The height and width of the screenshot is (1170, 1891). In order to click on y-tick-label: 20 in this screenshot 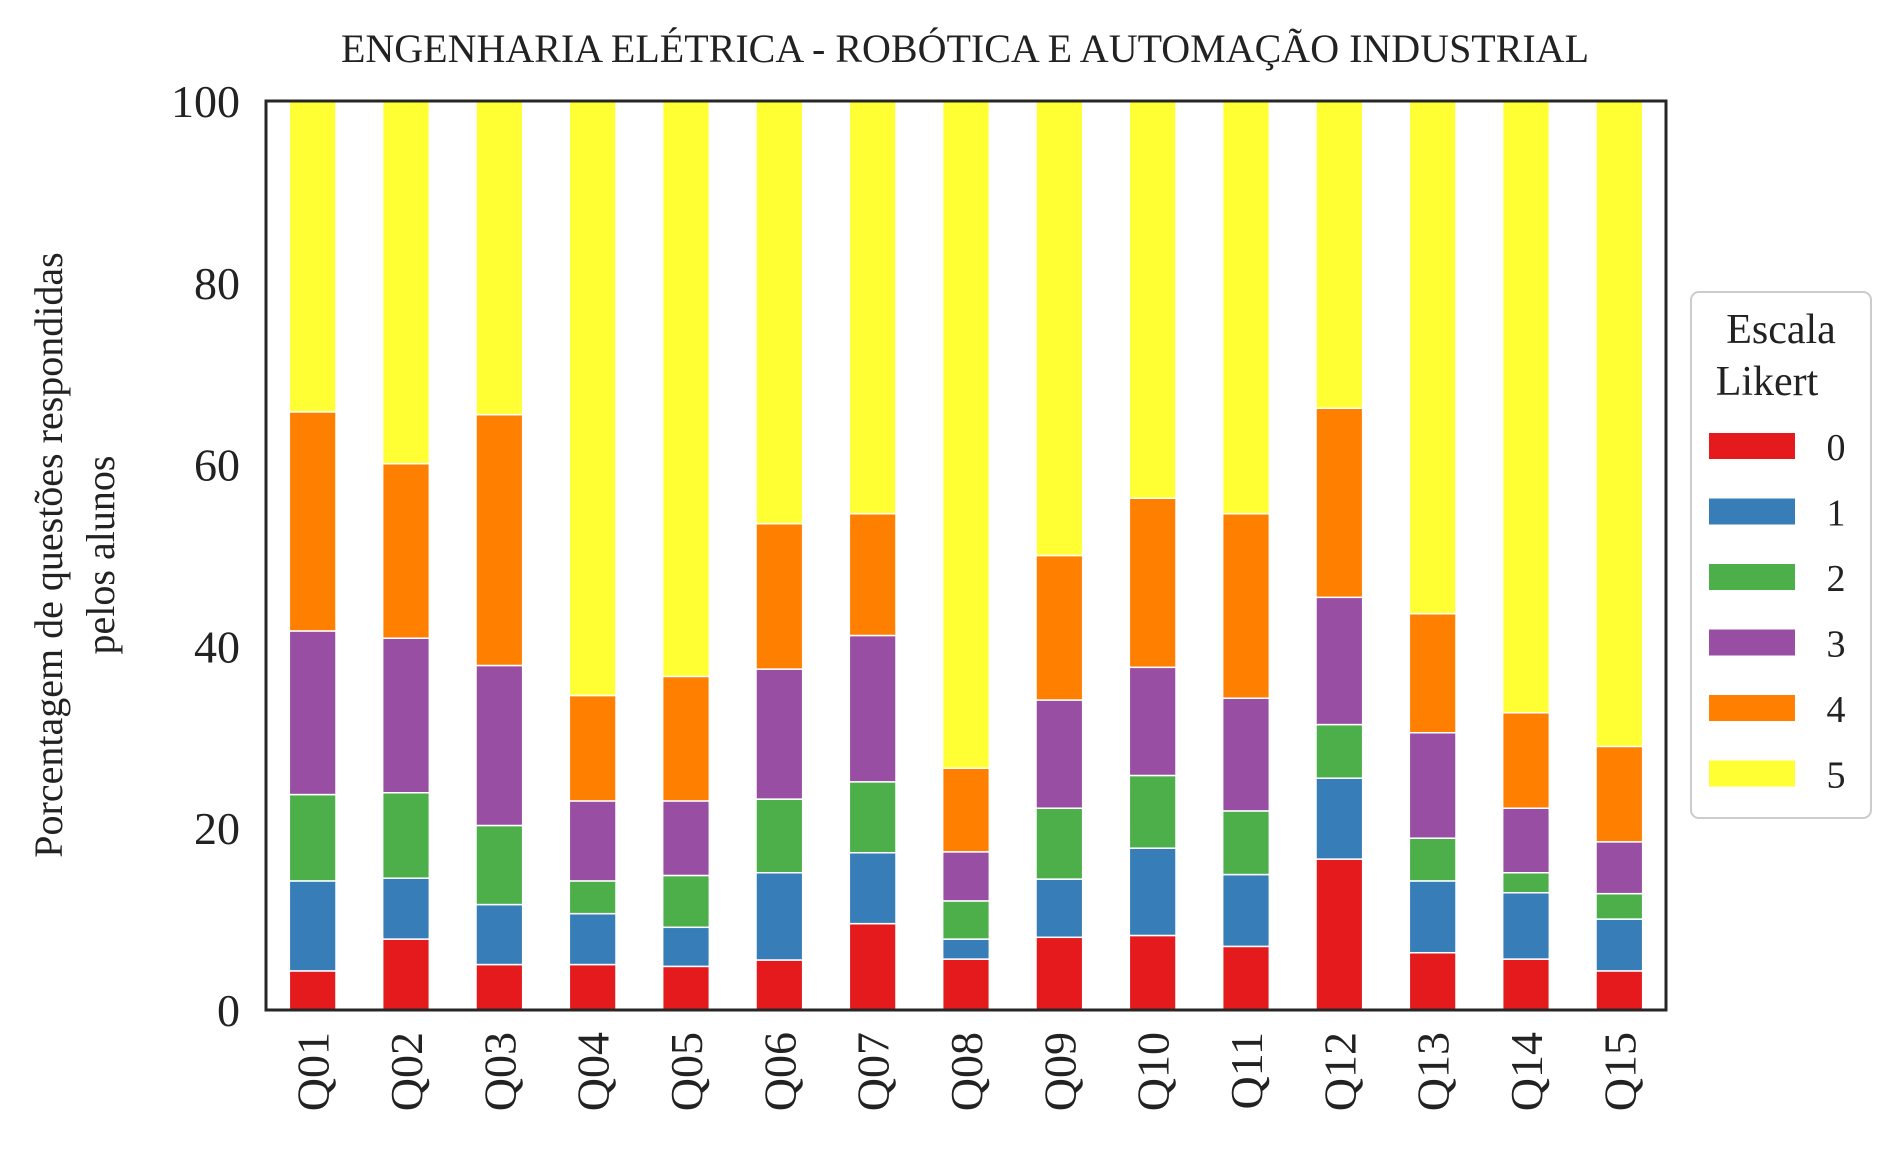, I will do `click(217, 828)`.